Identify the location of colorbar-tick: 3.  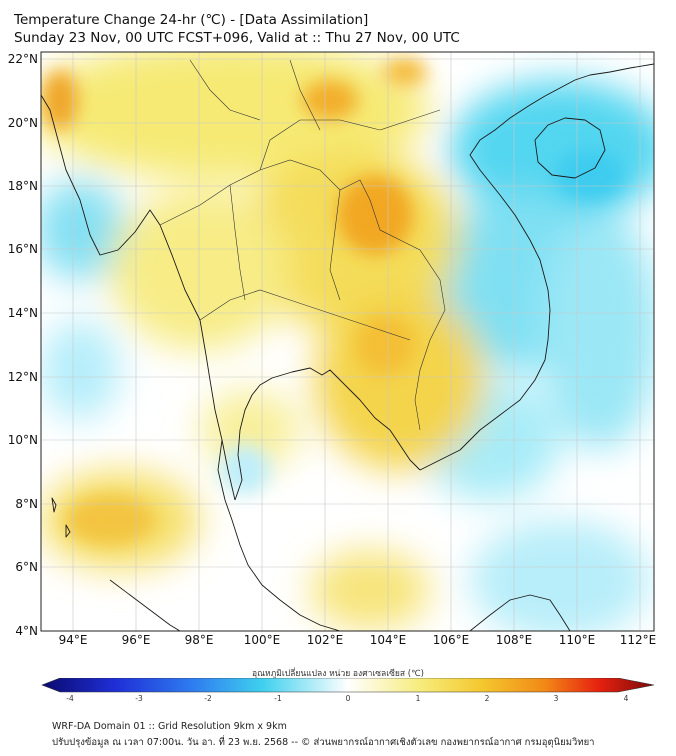
(556, 698).